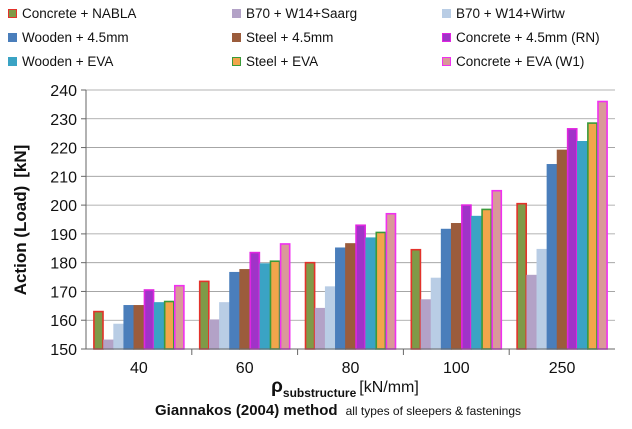  I want to click on legend-item: Steel + EVA, so click(275, 61).